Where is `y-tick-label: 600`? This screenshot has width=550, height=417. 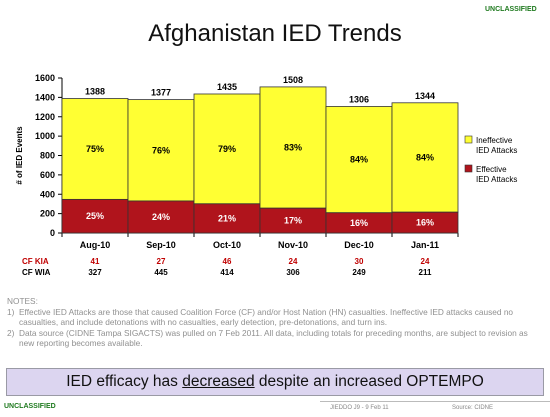
y-tick-label: 600 is located at coordinates (47, 175).